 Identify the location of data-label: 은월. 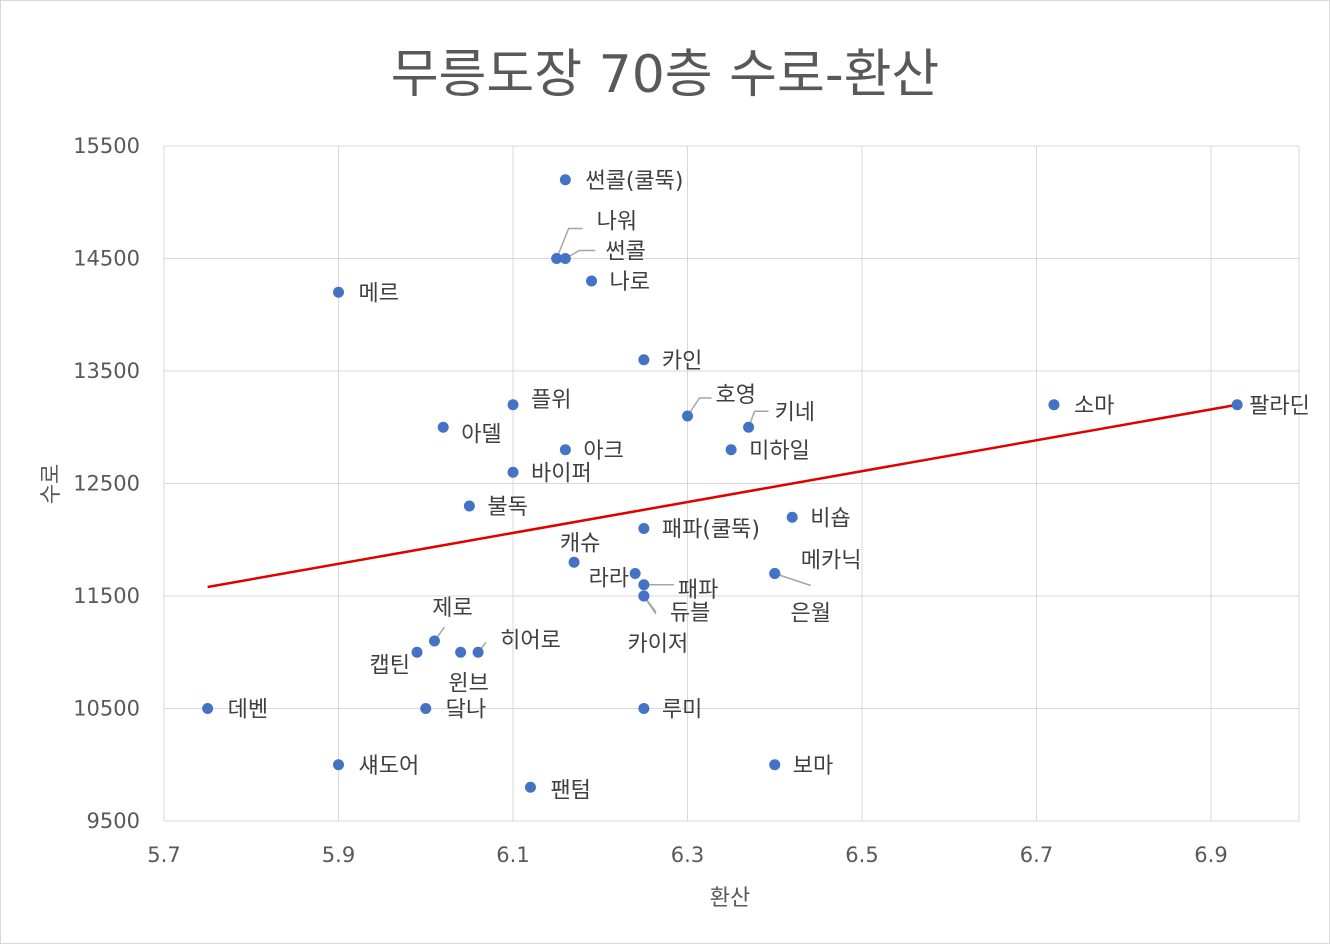
(811, 614).